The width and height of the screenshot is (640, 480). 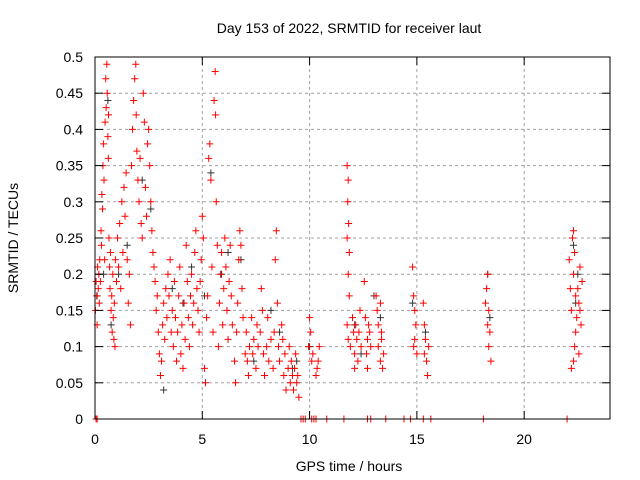 What do you see at coordinates (95, 439) in the screenshot?
I see `x-tick-label: 0` at bounding box center [95, 439].